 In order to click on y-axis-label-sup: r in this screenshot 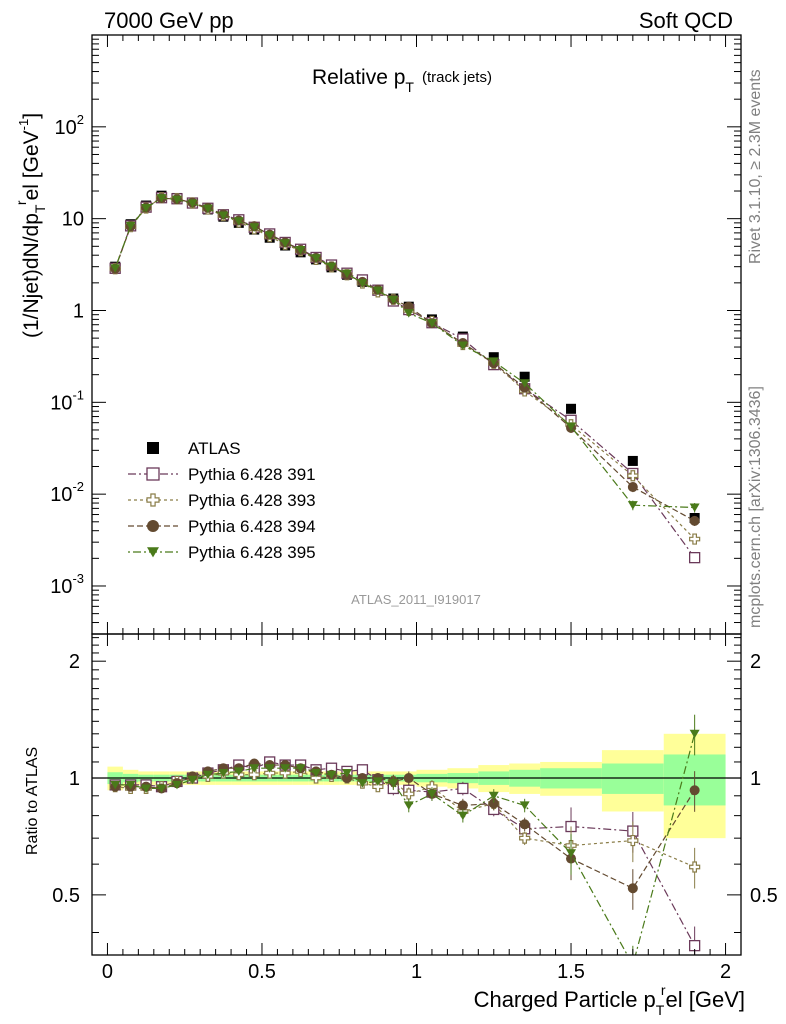, I will do `click(21, 202)`.